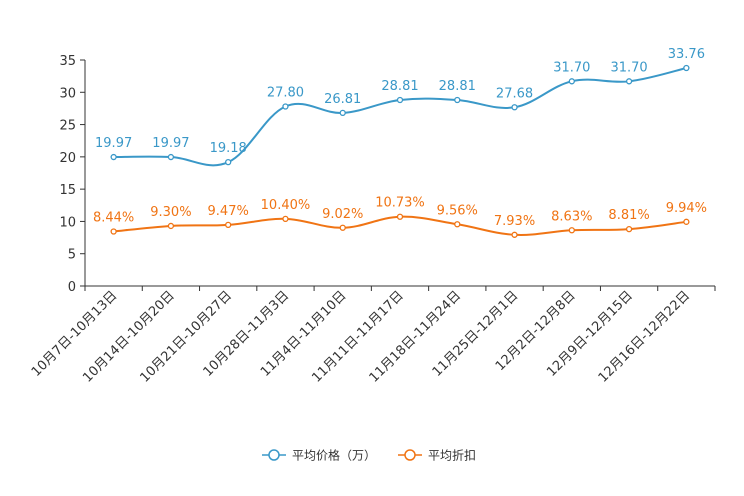 The height and width of the screenshot is (496, 744). Describe the element at coordinates (67, 93) in the screenshot. I see `y-tick-label: 30` at that location.